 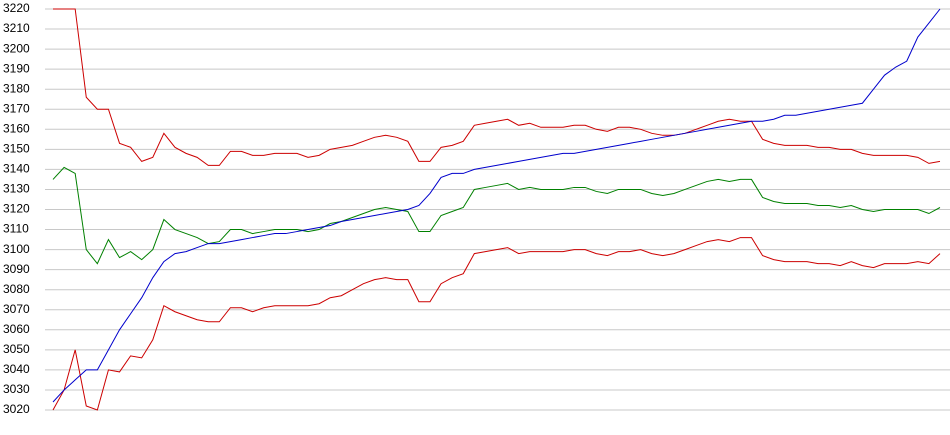 What do you see at coordinates (16, 269) in the screenshot?
I see `y-tick-label: 3090` at bounding box center [16, 269].